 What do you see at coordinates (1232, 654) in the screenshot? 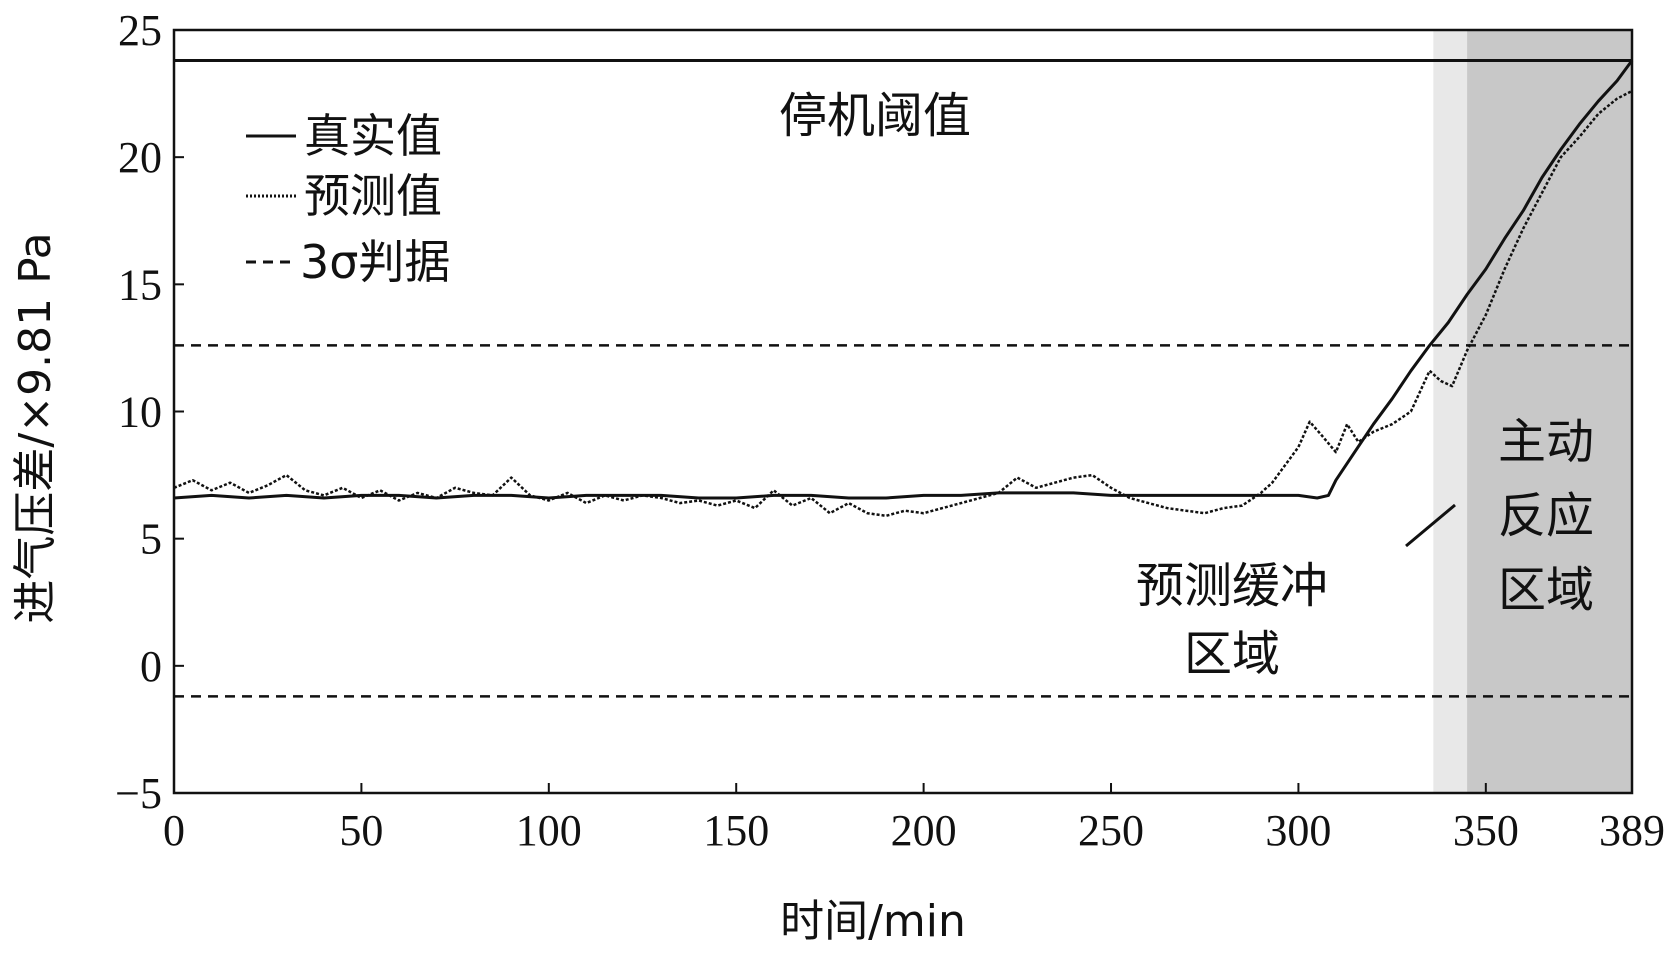
I see `buffer-region-label-line-2: 区域` at bounding box center [1232, 654].